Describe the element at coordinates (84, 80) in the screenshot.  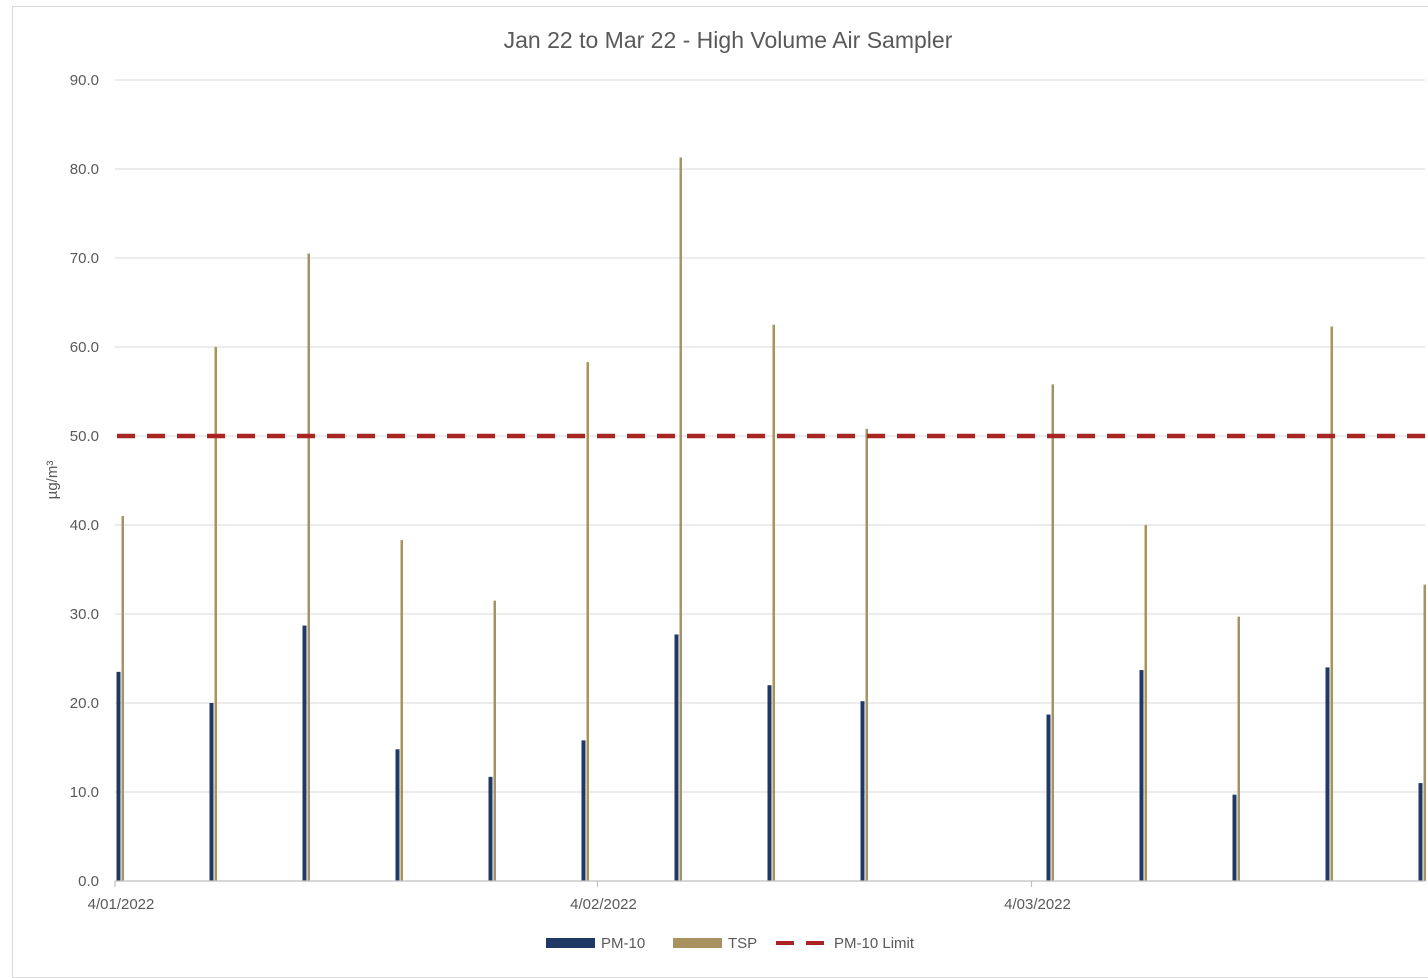
I see `y-tick-label: 90.0` at that location.